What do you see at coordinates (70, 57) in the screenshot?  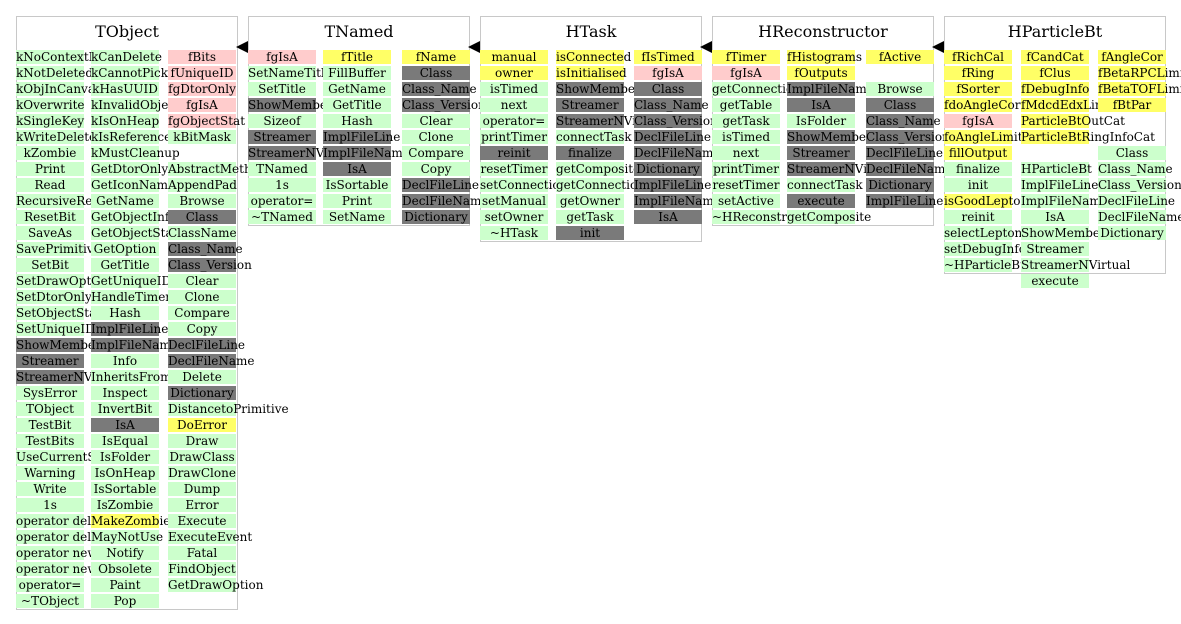 I see `member-cell: kNoContextMenu` at bounding box center [70, 57].